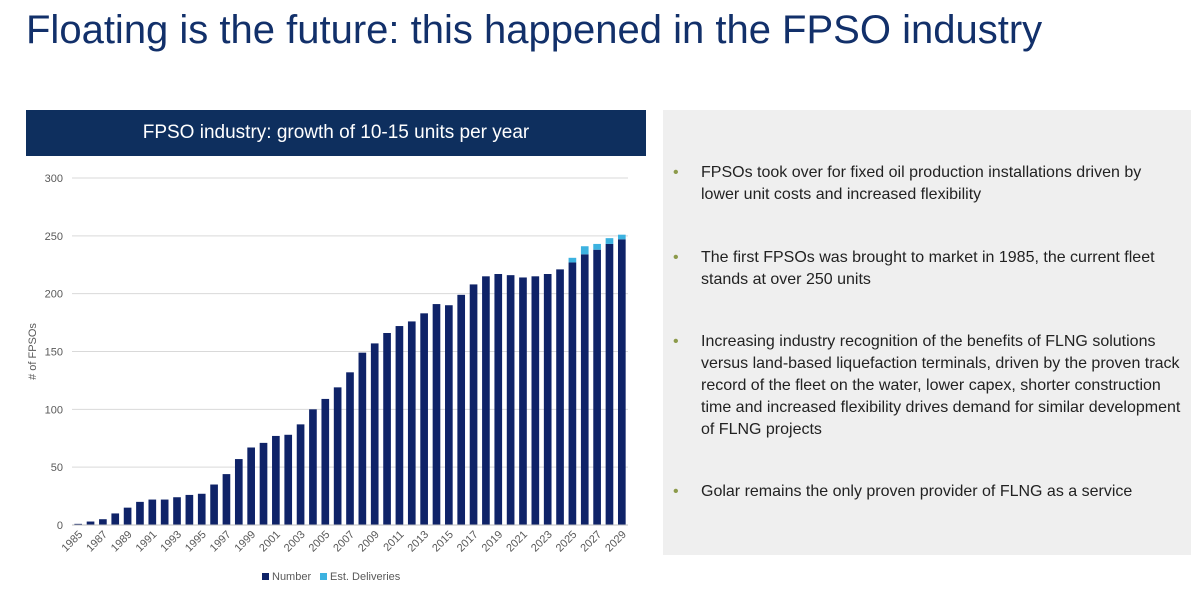 The width and height of the screenshot is (1200, 596). Describe the element at coordinates (461, 409) in the screenshot. I see `bar-2016-number` at that location.